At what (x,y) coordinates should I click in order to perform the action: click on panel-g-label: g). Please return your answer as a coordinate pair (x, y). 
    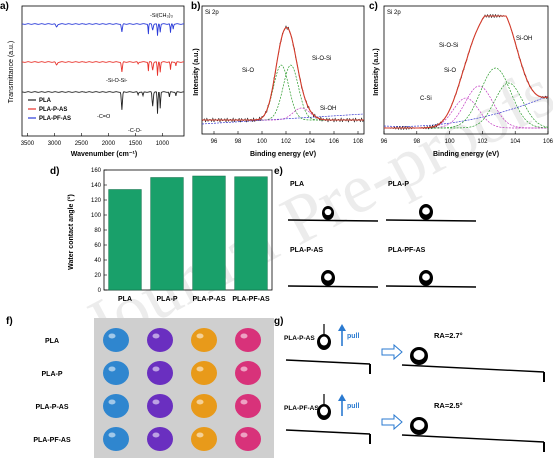
    Looking at the image, I should click on (279, 321).